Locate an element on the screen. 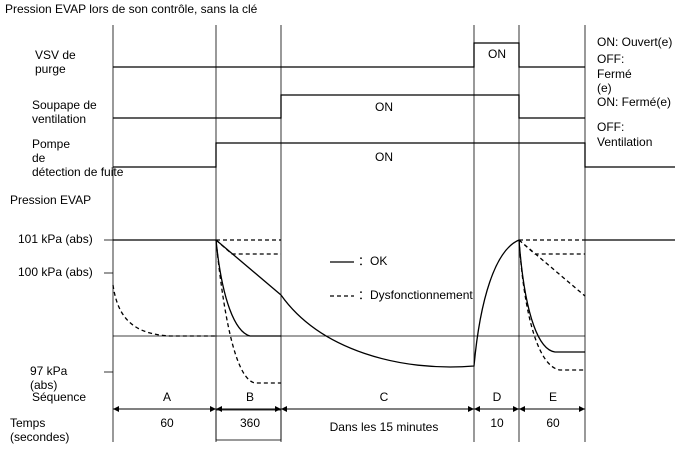 The height and width of the screenshot is (463, 688). time: 10 is located at coordinates (497, 423).